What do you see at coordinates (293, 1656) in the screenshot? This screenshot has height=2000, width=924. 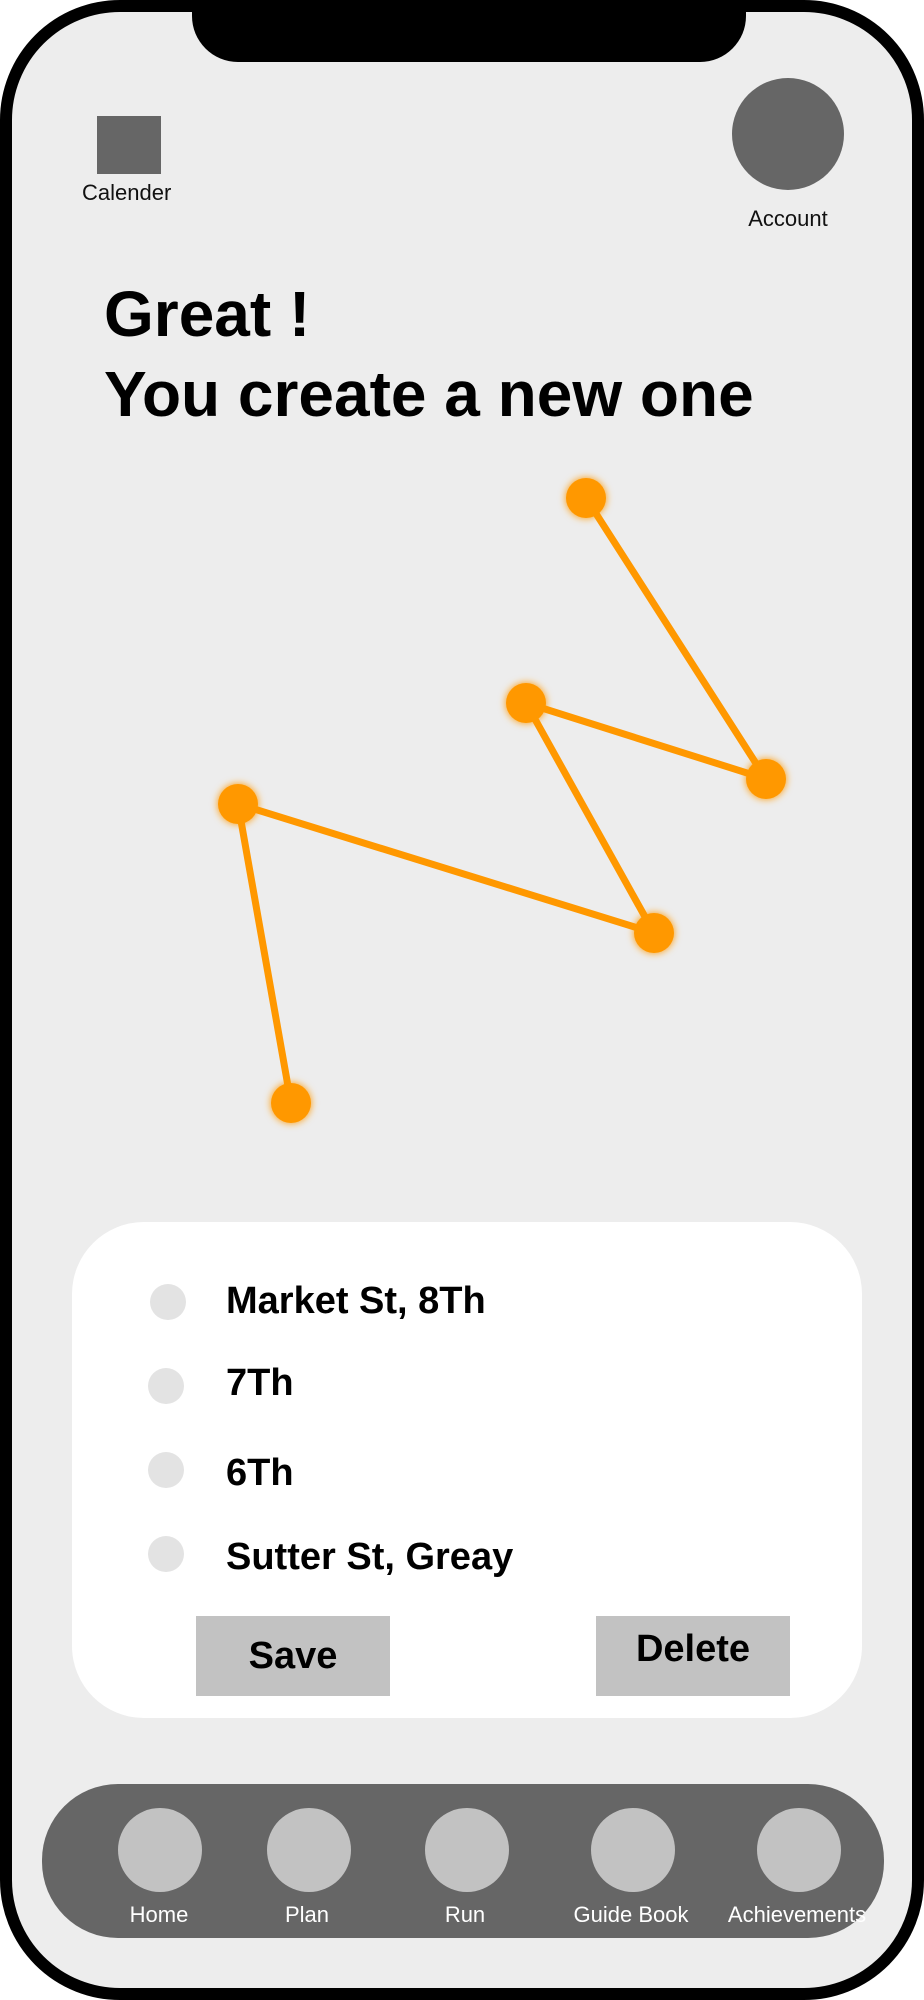 I see `save-button: Save` at bounding box center [293, 1656].